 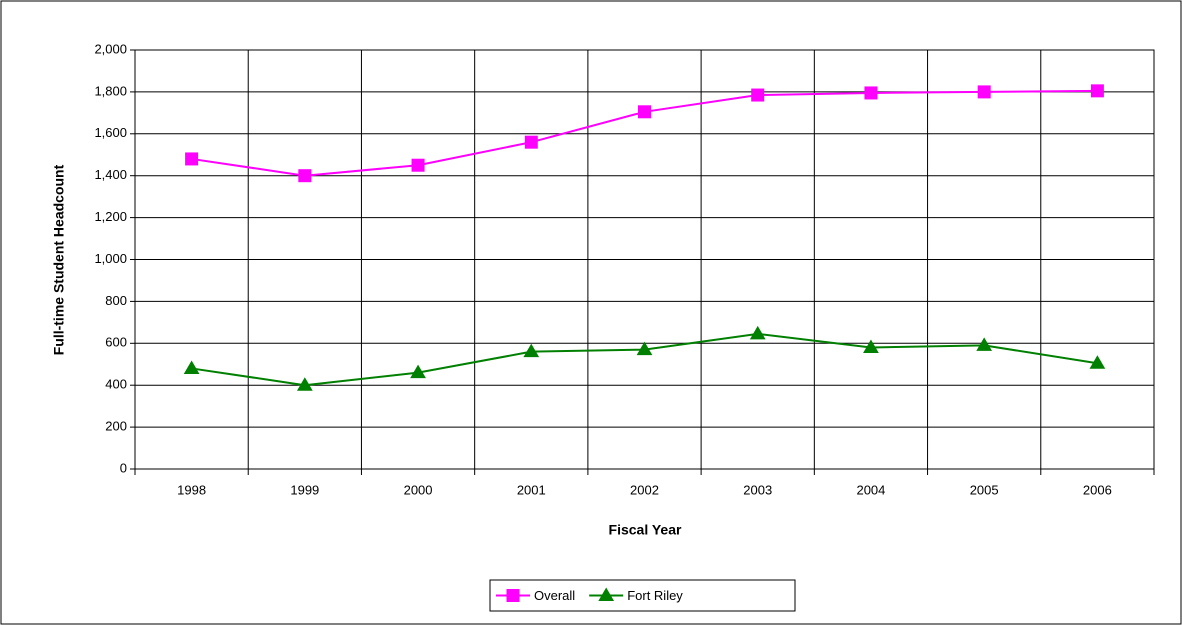 I want to click on y-axis-label: Full-time Student Headcount, so click(x=59, y=259).